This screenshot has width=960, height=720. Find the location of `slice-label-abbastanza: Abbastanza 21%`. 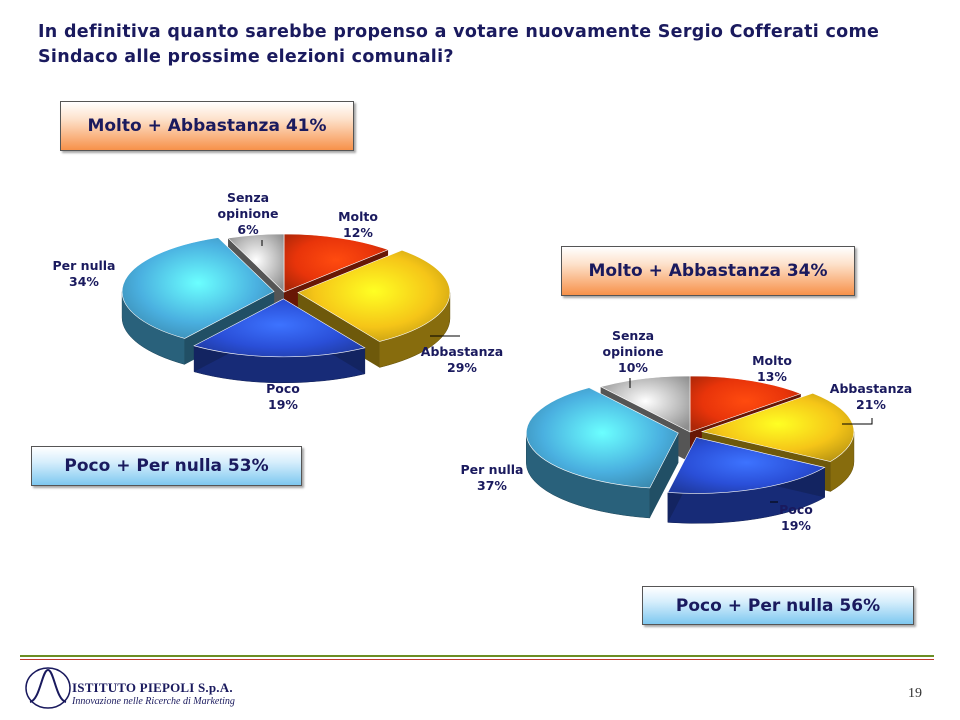

slice-label-abbastanza: Abbastanza 21% is located at coordinates (871, 396).